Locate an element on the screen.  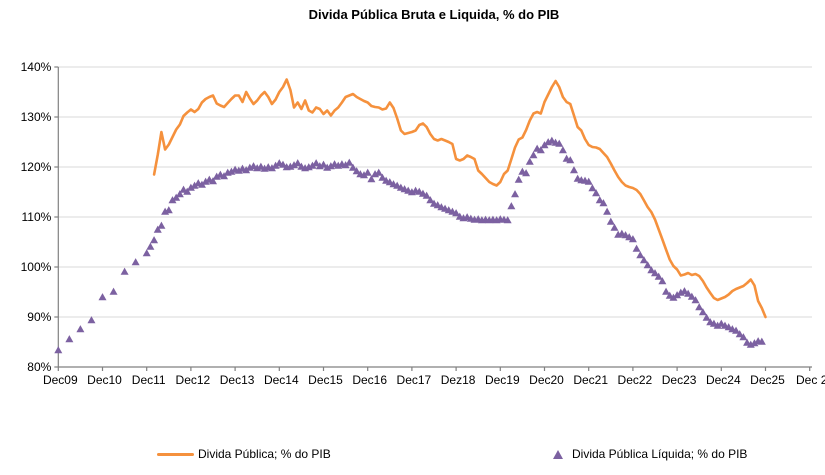
x-tick-label: Dec11 is located at coordinates (149, 380).